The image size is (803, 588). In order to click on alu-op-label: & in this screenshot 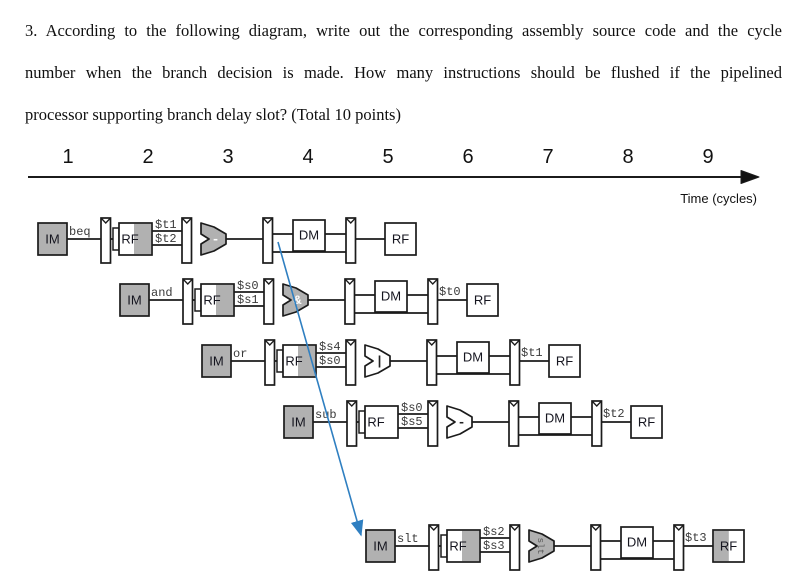, I will do `click(298, 300)`.